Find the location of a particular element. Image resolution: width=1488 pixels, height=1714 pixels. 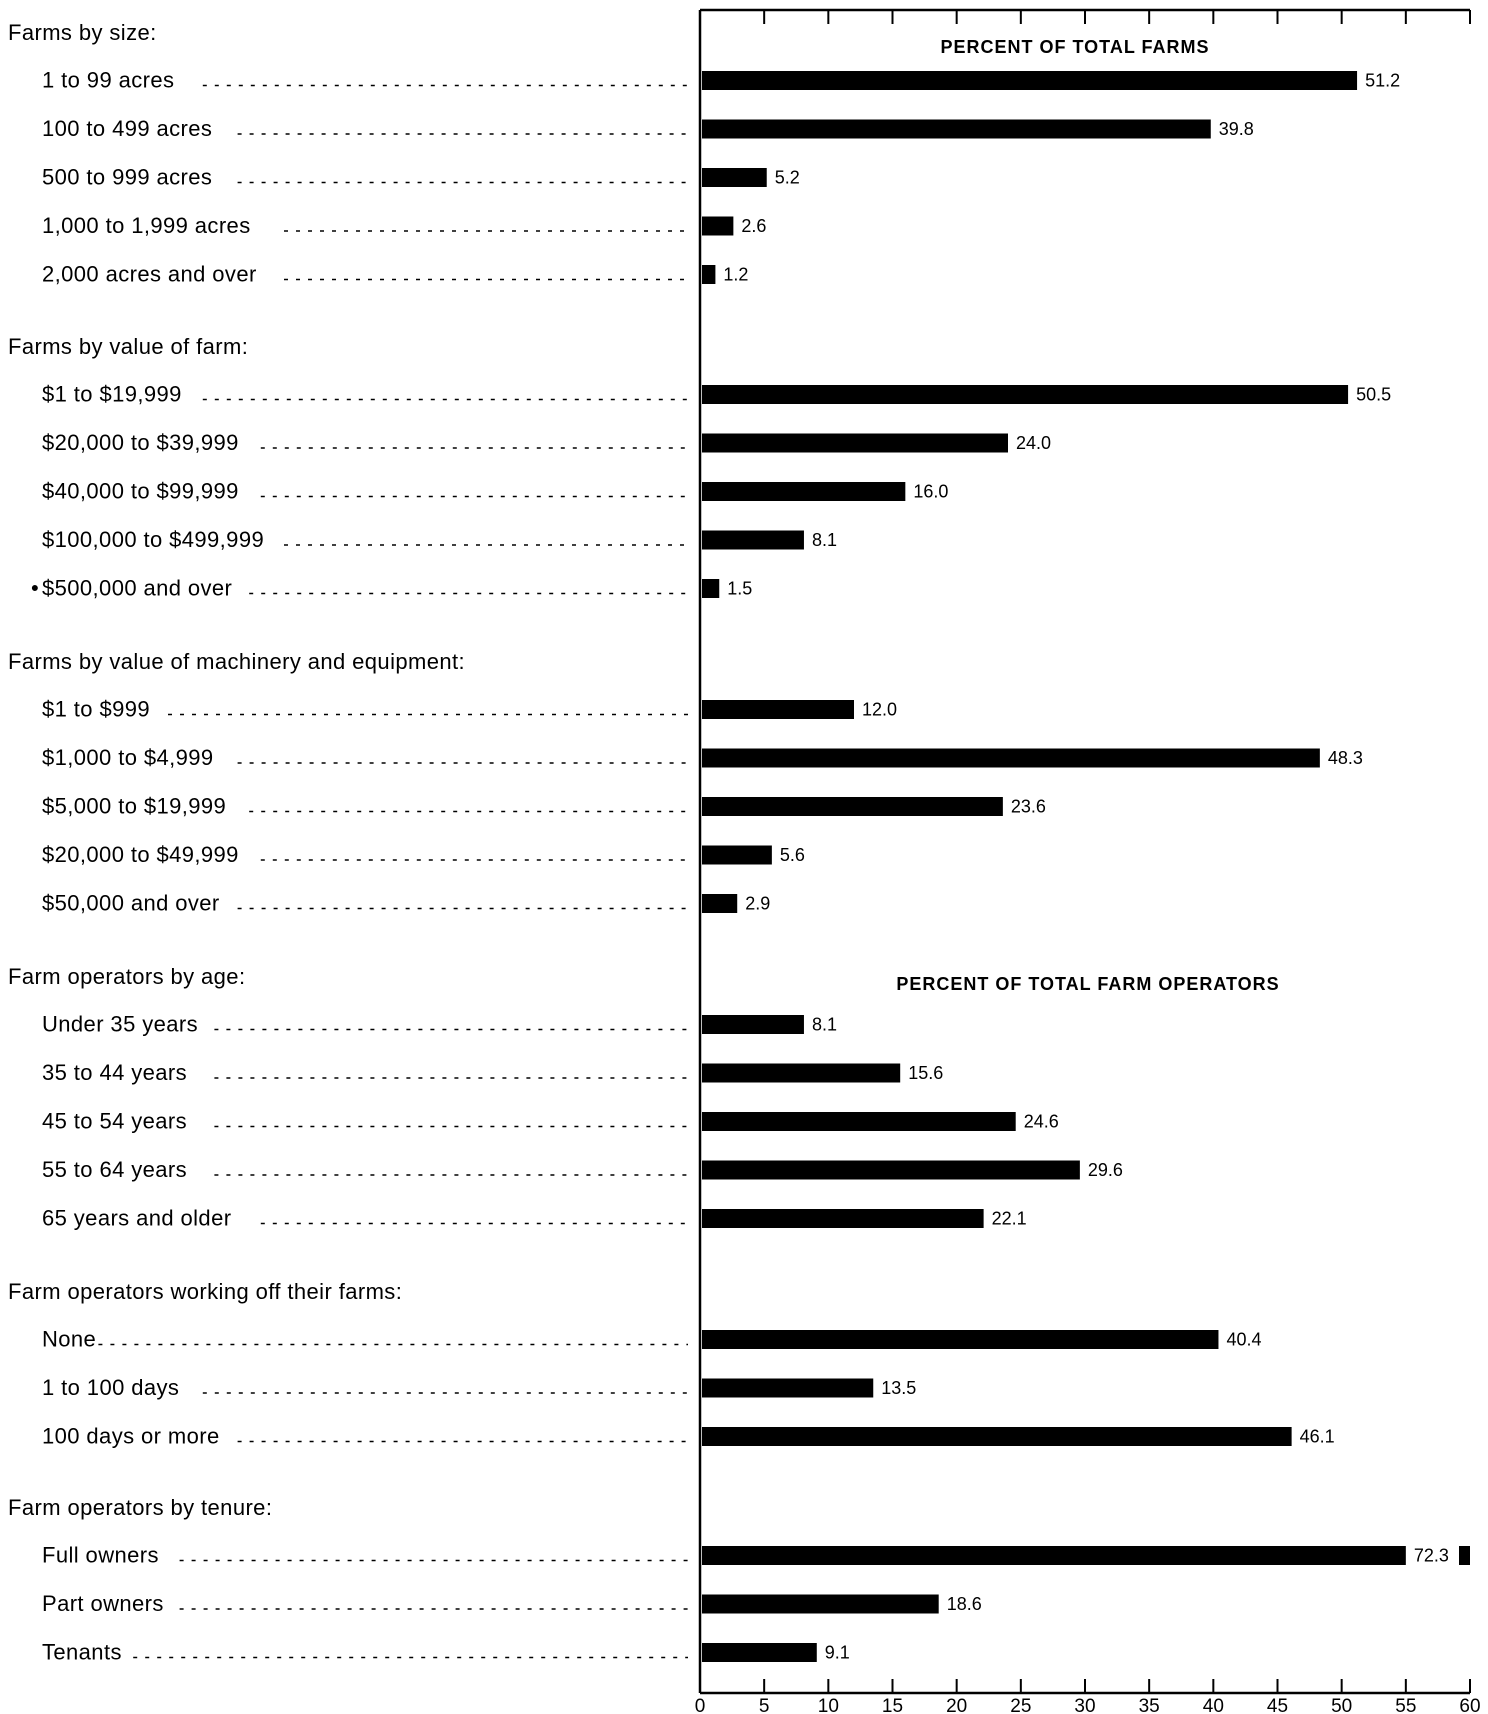

category-label: $1 to $19,999 is located at coordinates (112, 394).